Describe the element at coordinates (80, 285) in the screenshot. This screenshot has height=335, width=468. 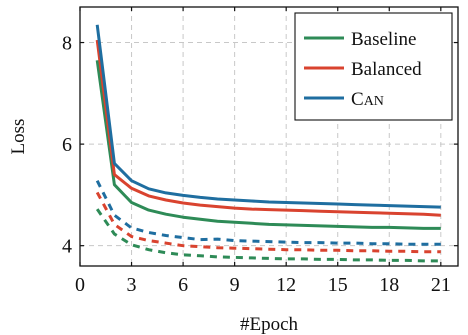
I see `x-tick-label: 0` at that location.